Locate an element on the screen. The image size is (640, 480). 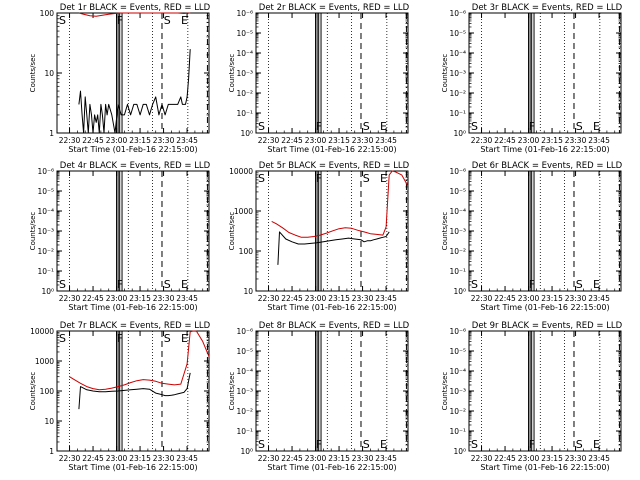
chart-title: Det 6r BLACK = Events, RED = LLD is located at coordinates (547, 166).